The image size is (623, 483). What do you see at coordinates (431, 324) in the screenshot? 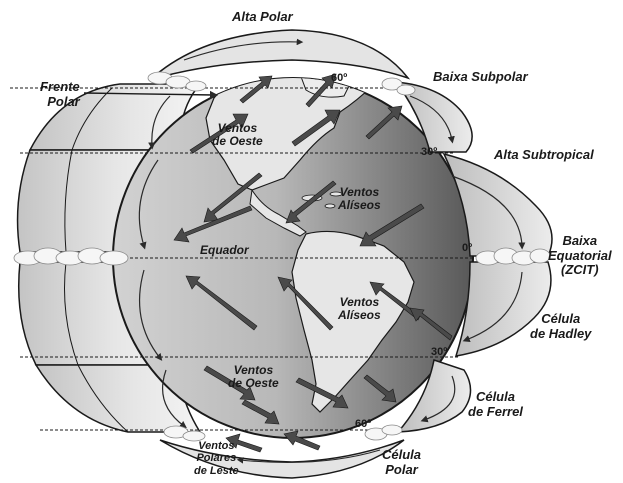
I see `arrow-trade-s4` at bounding box center [431, 324].